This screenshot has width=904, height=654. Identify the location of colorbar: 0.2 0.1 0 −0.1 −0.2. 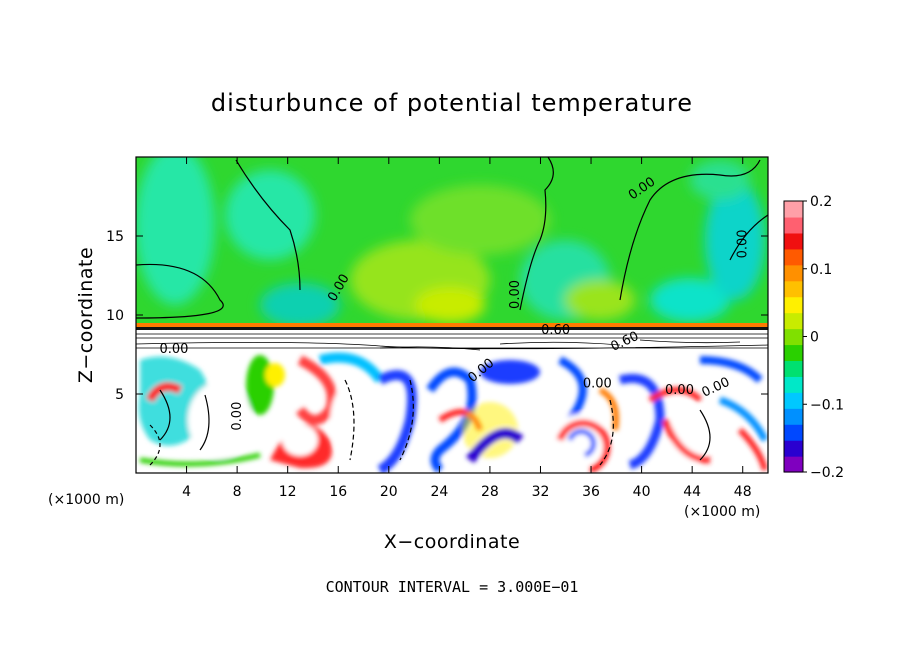
(814, 337).